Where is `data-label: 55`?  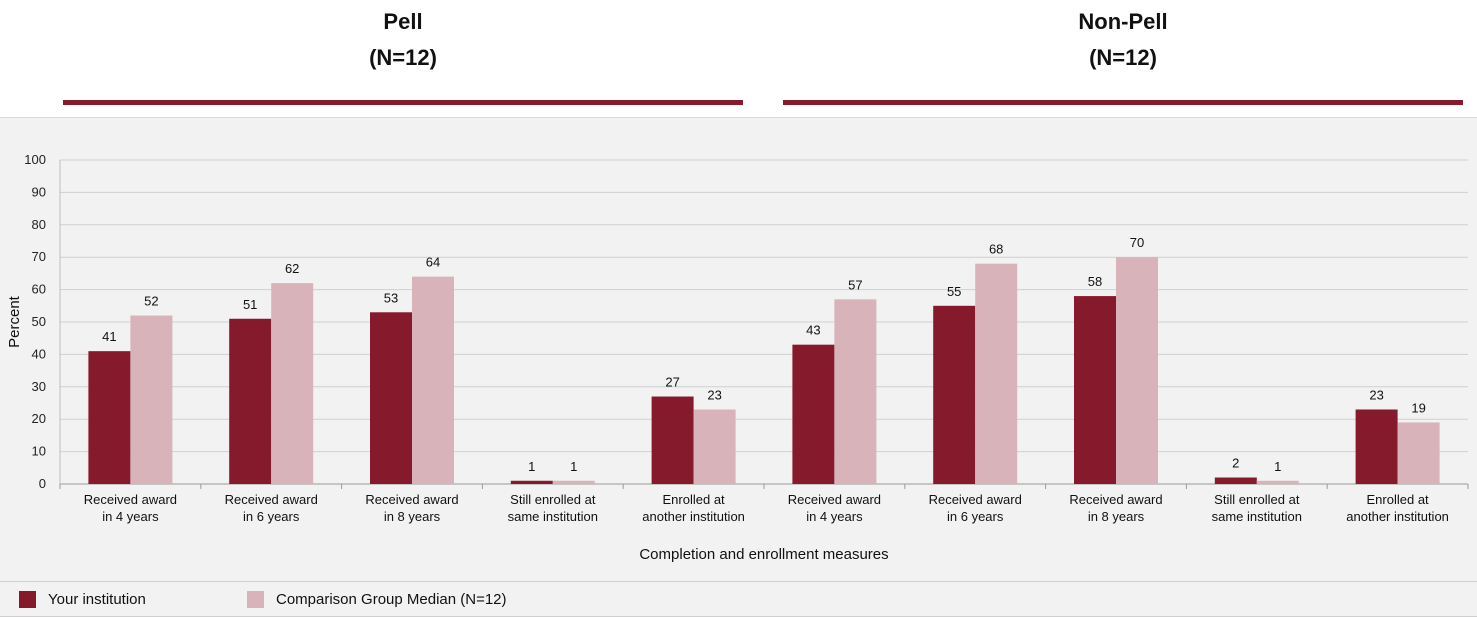
data-label: 55 is located at coordinates (954, 291).